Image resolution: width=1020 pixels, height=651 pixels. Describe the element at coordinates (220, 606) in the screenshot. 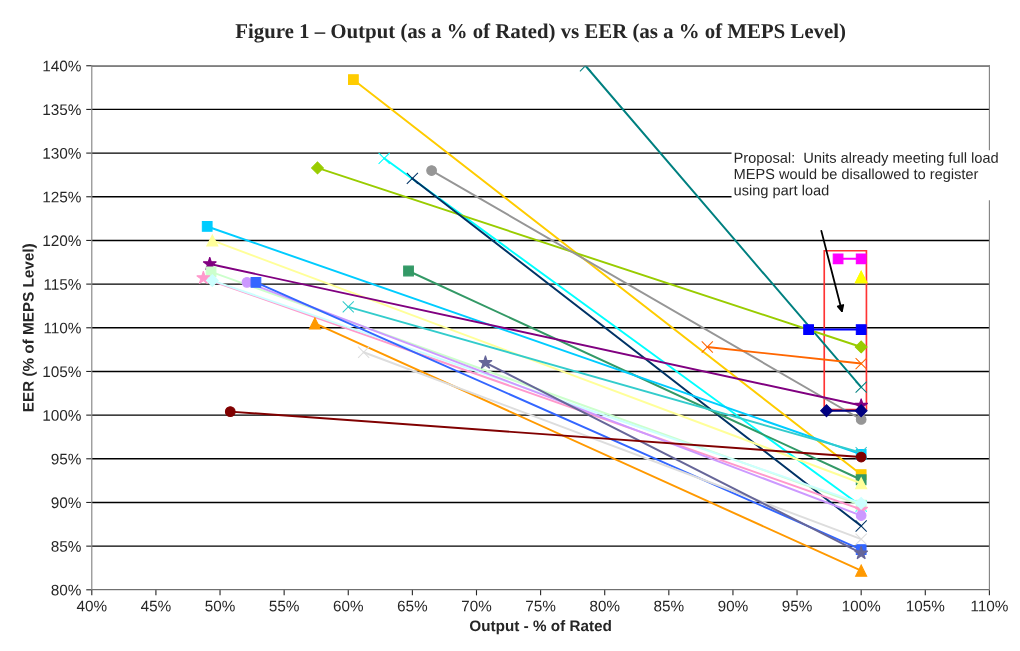

I see `x-tick-label: 50%` at that location.